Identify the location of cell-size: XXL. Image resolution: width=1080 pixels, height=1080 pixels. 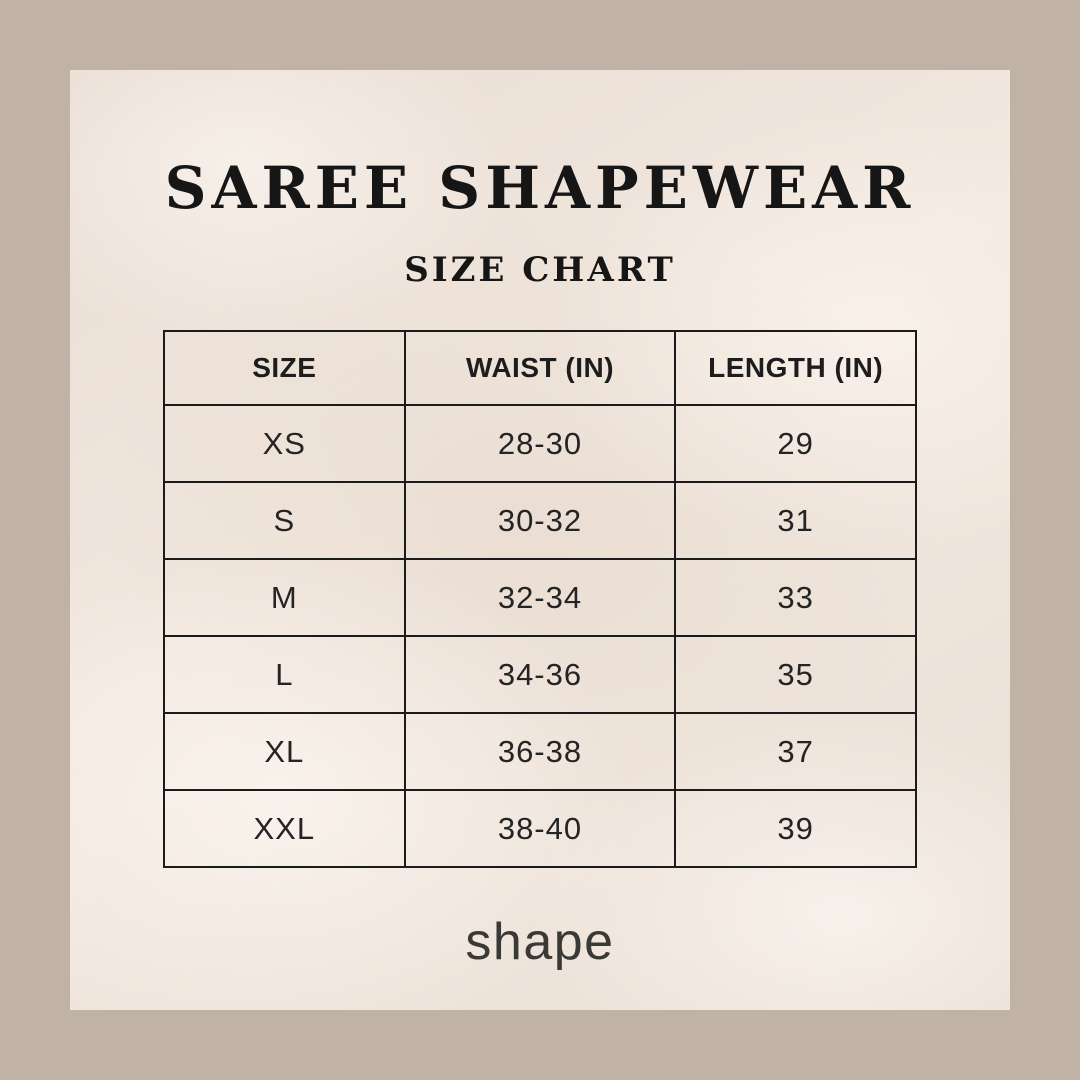
(284, 828).